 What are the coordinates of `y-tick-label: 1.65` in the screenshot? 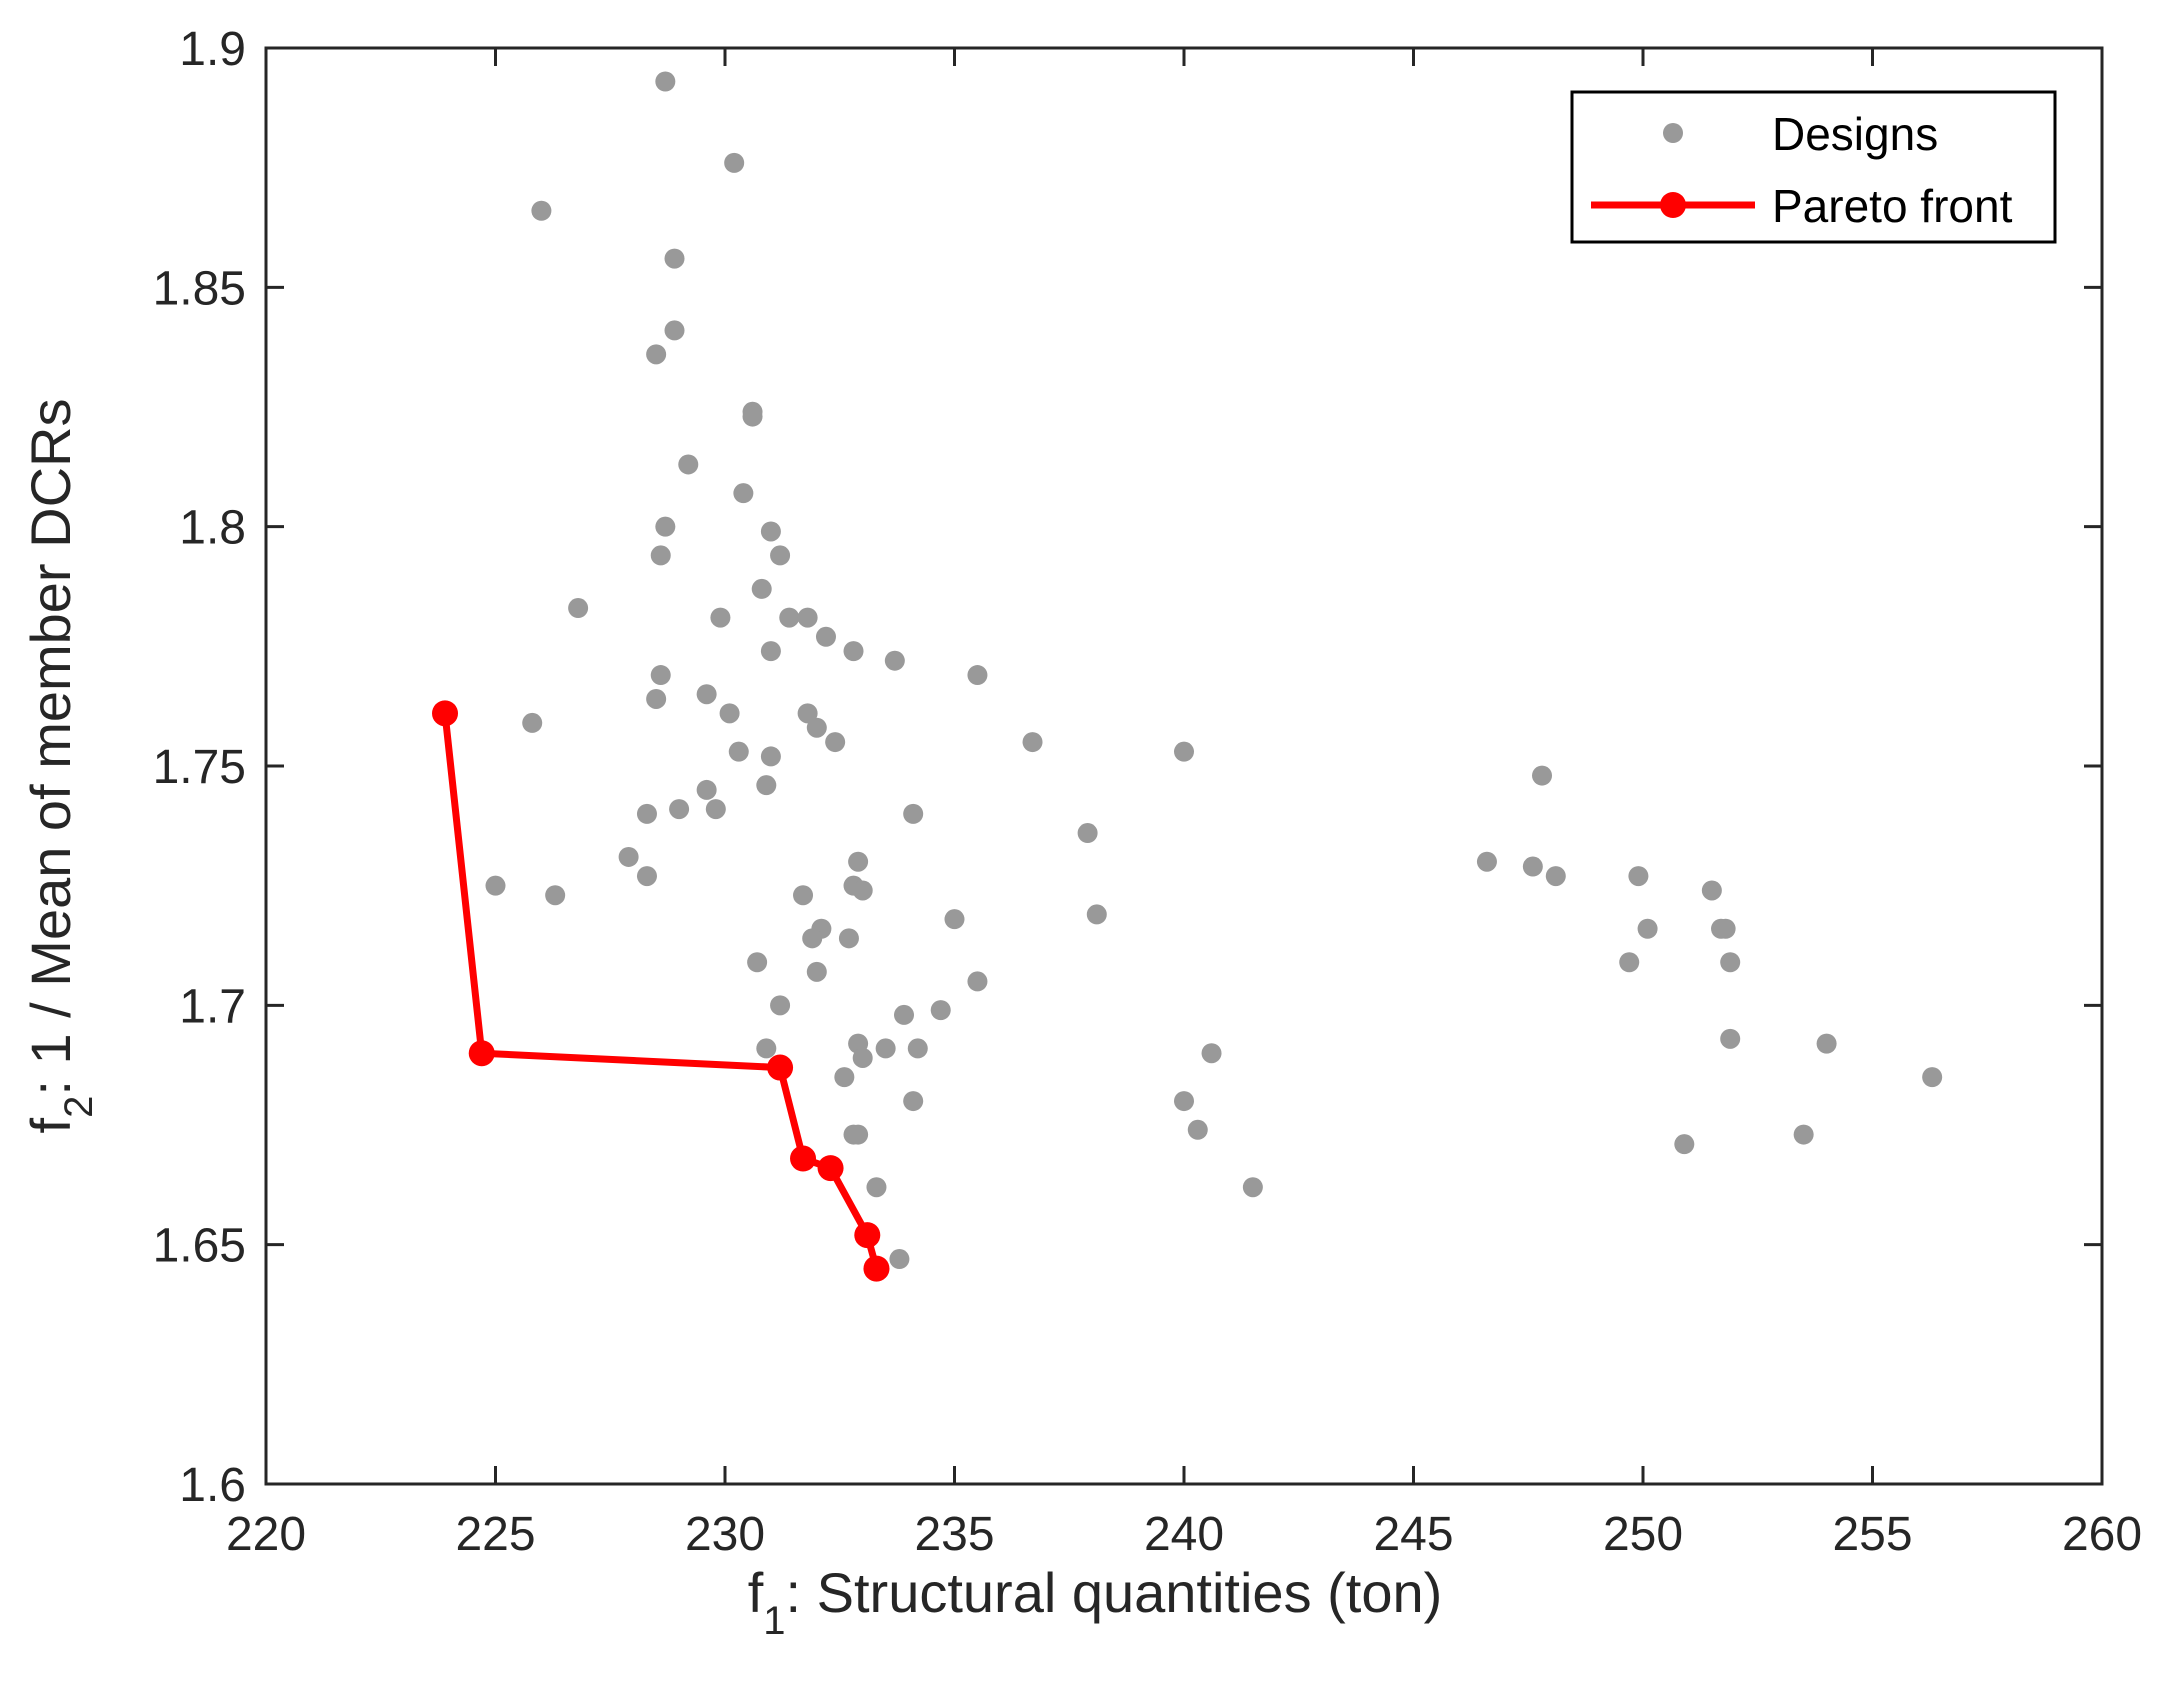 It's located at (199, 1246).